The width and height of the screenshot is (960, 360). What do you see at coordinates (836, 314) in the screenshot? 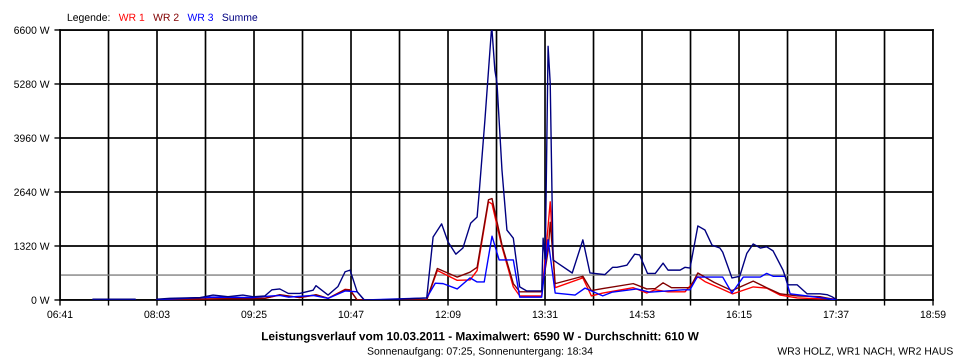
I see `x-tick-label: 17:37` at bounding box center [836, 314].